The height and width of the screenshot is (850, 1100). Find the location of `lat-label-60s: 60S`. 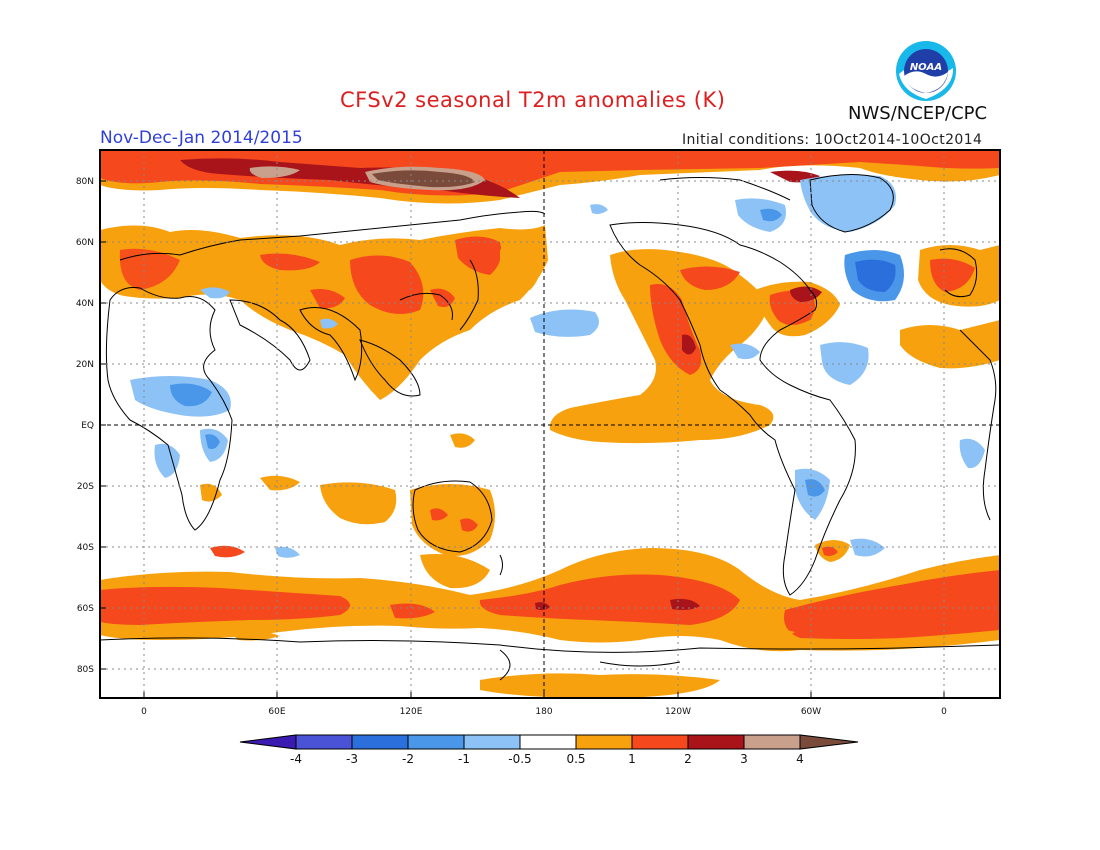

lat-label-60s: 60S is located at coordinates (85, 609).